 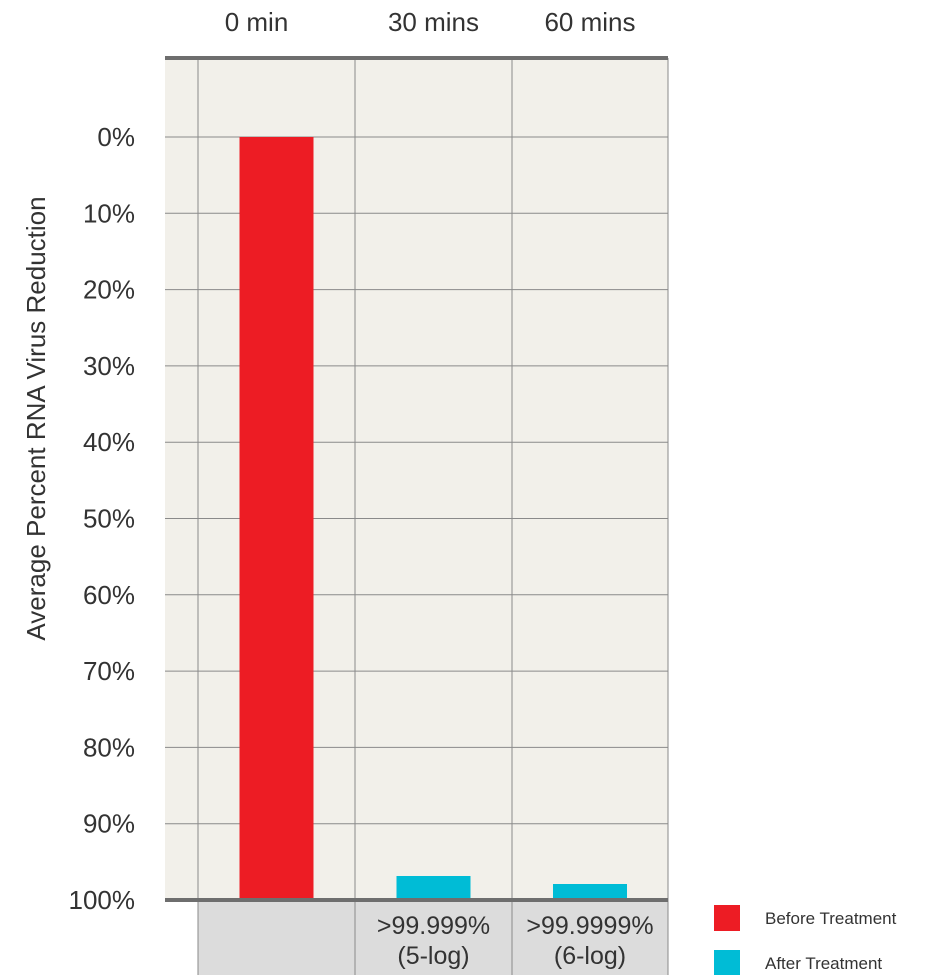 I want to click on y-tick-label: 20%, so click(x=109, y=290).